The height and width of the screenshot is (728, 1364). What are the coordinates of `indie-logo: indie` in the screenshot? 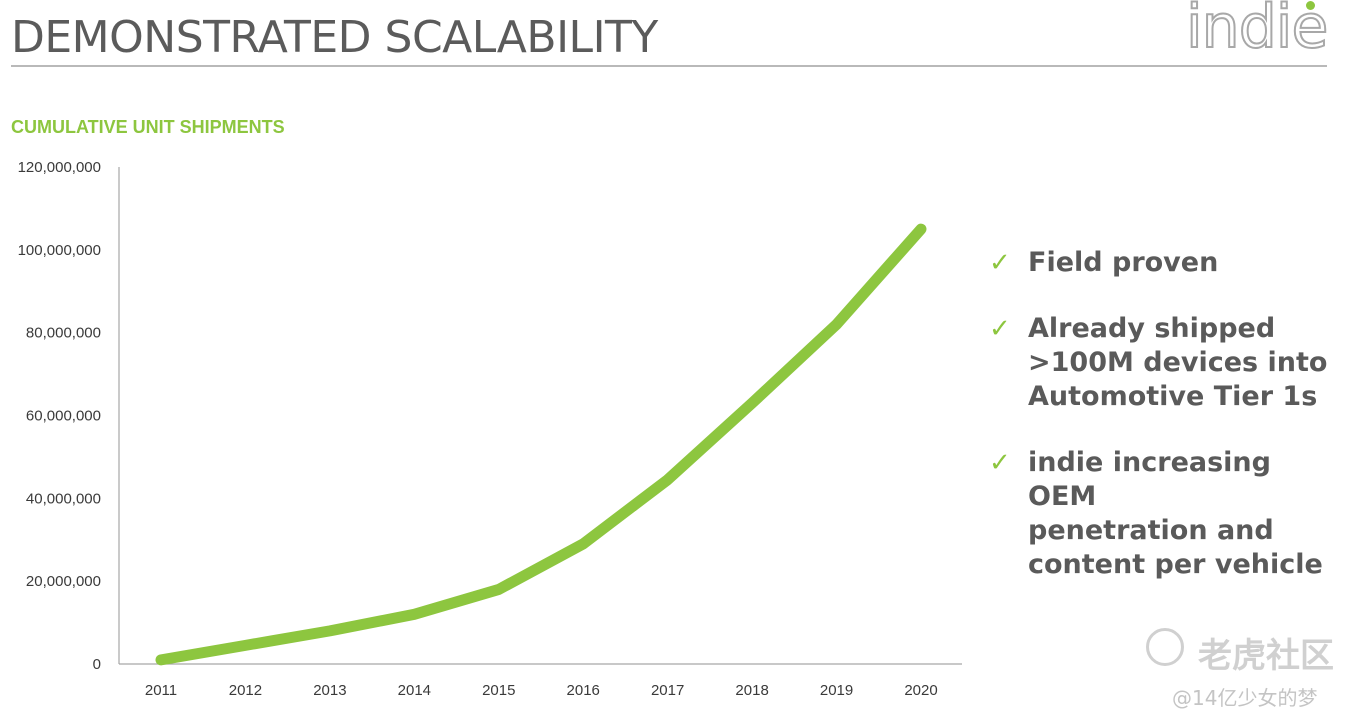 It's located at (1257, 31).